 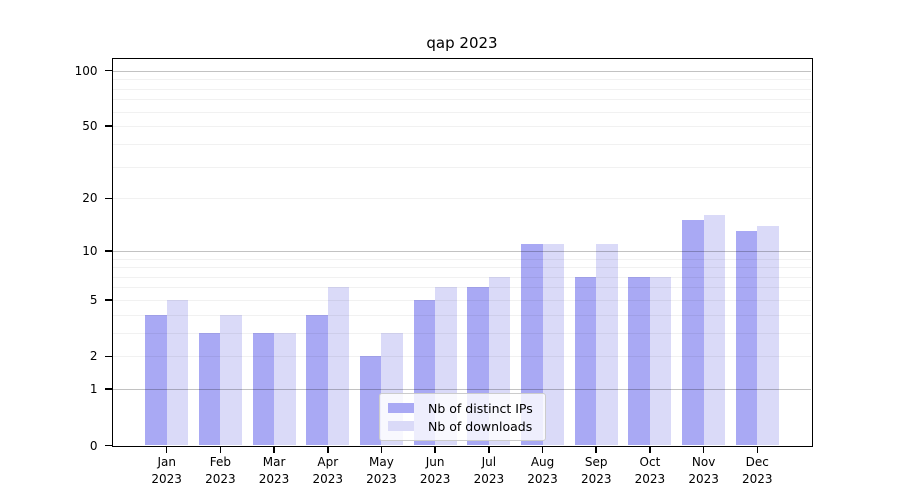 I want to click on x-tick-label: Jun 2023, so click(x=435, y=470).